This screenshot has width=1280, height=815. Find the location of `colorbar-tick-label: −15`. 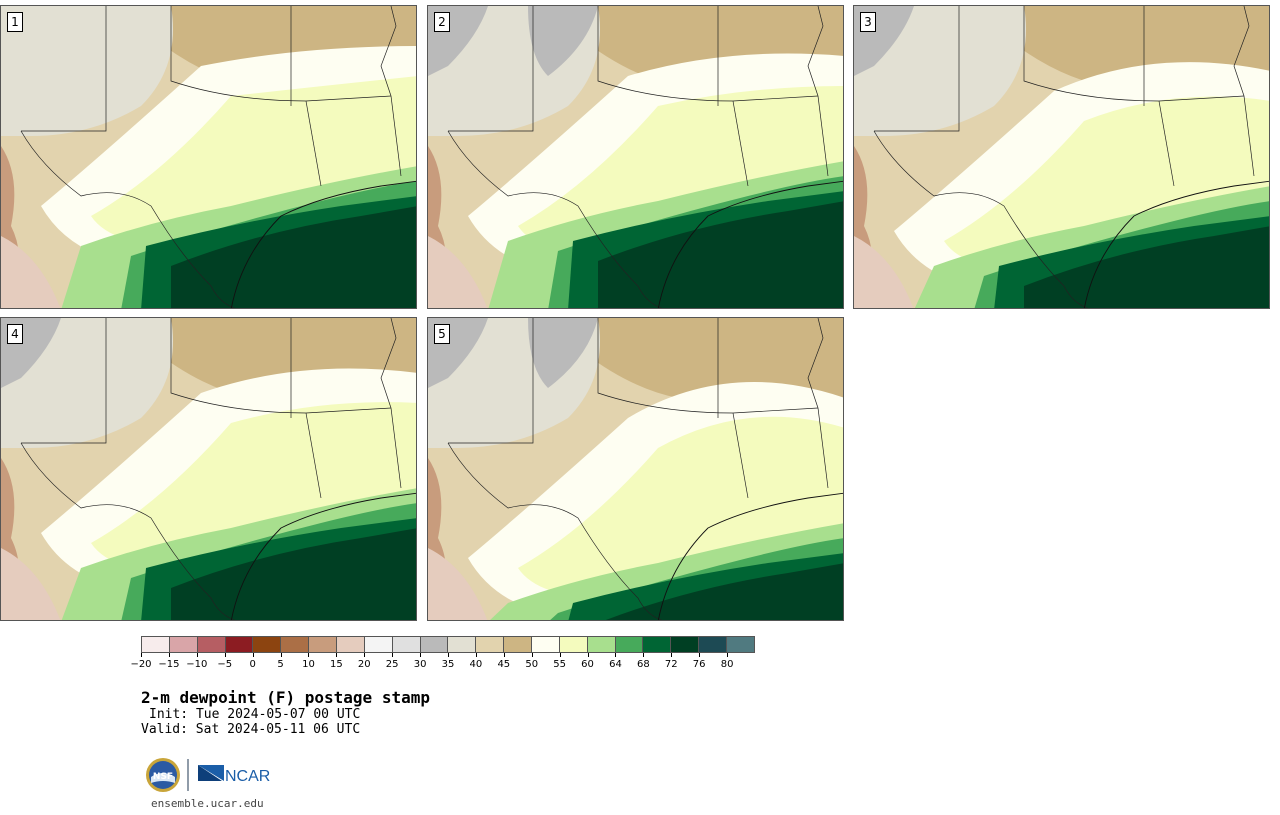

colorbar-tick-label: −15 is located at coordinates (169, 664).